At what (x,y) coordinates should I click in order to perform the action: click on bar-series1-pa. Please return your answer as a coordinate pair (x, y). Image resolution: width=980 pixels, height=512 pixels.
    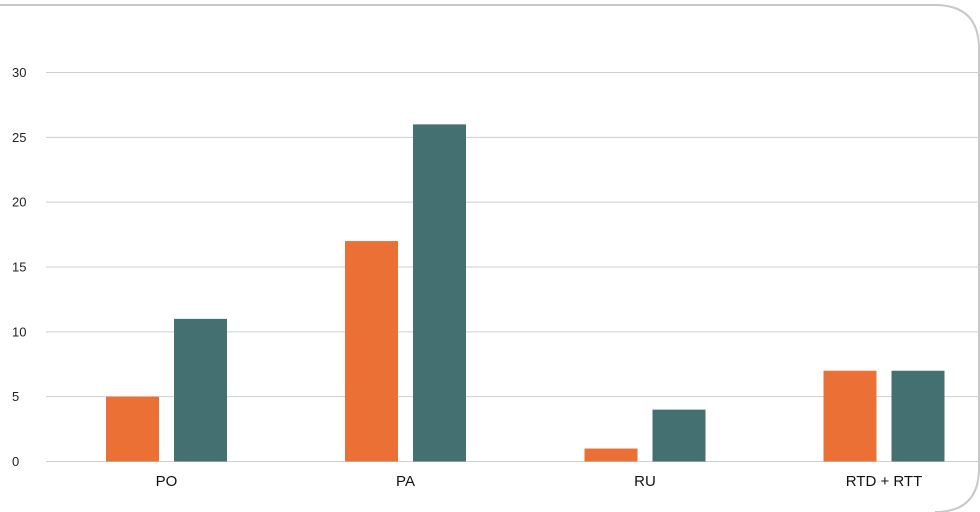
    Looking at the image, I should click on (371, 351).